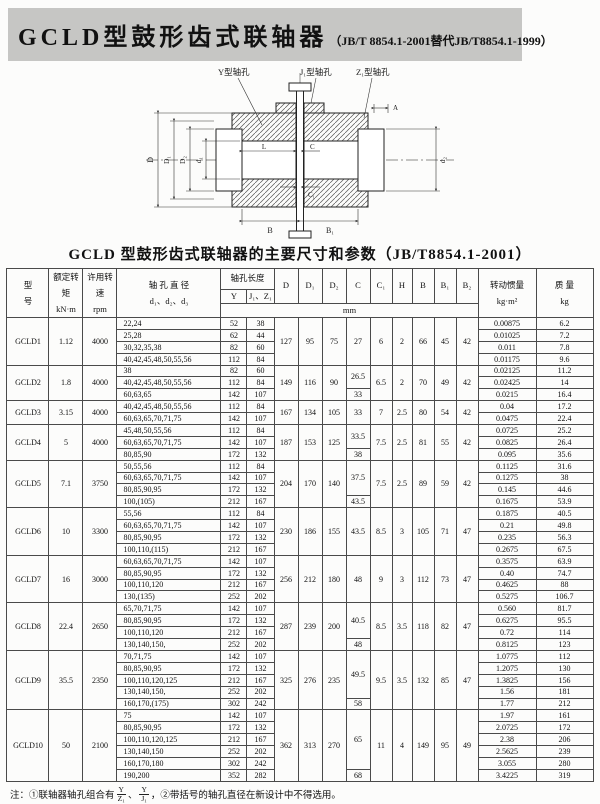 This screenshot has width=600, height=804. Describe the element at coordinates (445, 442) in the screenshot. I see `dim-B1-cell: 55` at that location.